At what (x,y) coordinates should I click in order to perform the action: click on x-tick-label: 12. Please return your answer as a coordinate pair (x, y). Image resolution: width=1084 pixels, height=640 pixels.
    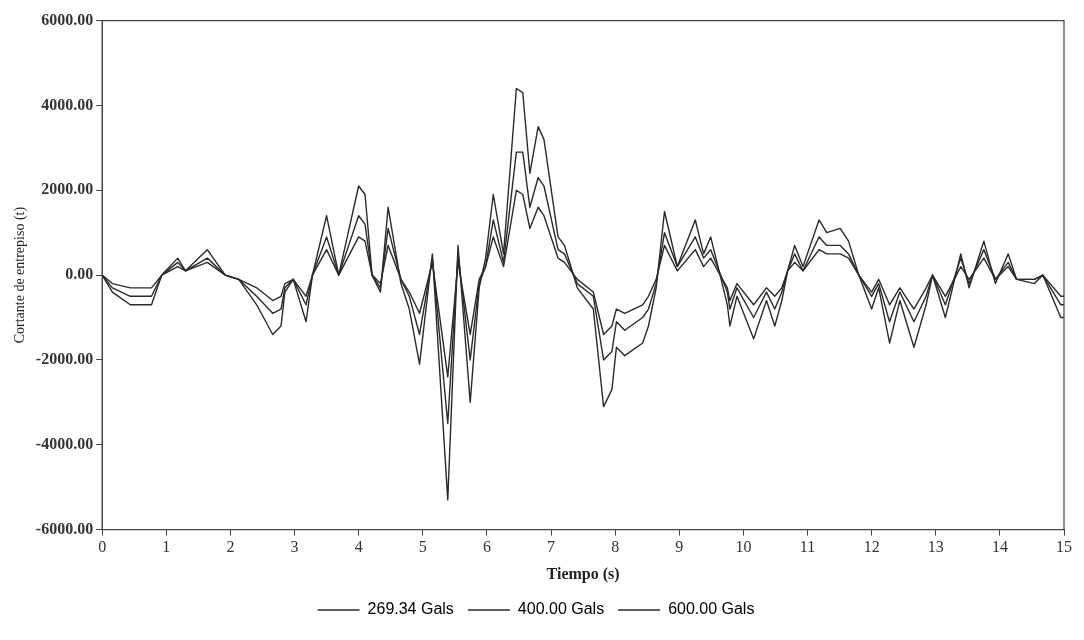
    Looking at the image, I should click on (871, 547).